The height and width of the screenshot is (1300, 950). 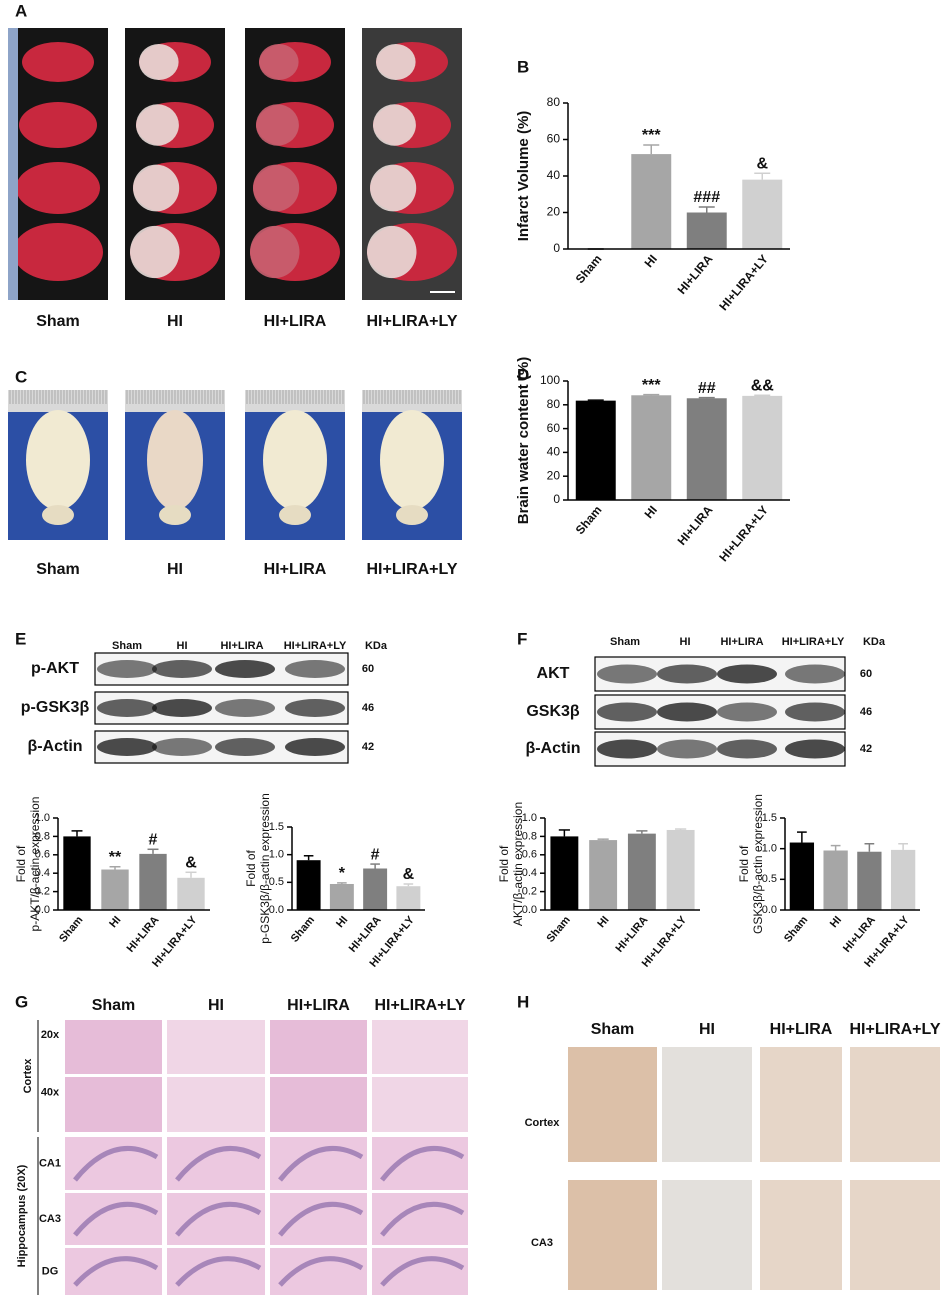 What do you see at coordinates (295, 569) in the screenshot?
I see `group-label: HI+LIRA` at bounding box center [295, 569].